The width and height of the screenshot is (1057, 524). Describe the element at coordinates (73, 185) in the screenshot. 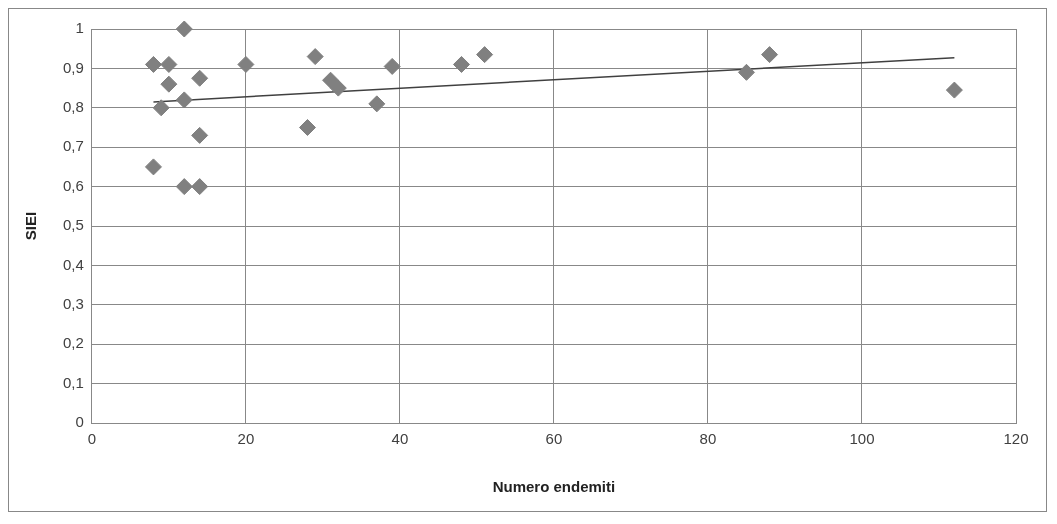

I see `y-tick-label: 0,6` at that location.